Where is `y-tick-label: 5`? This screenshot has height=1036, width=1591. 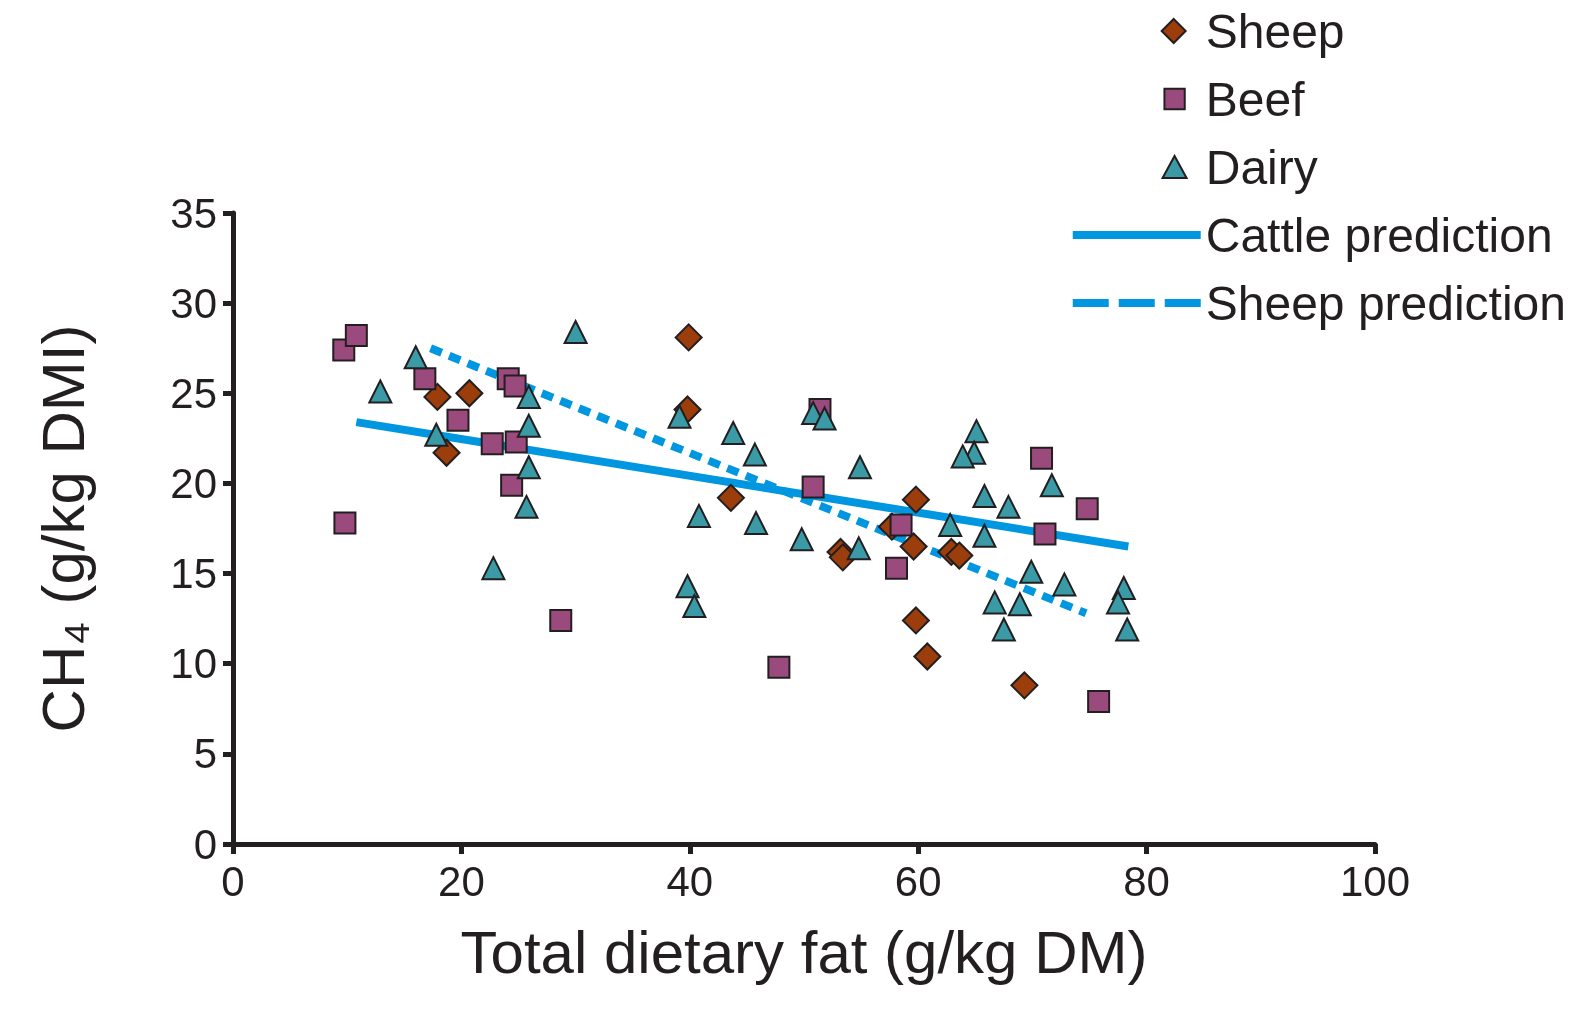
y-tick-label: 5 is located at coordinates (205, 754).